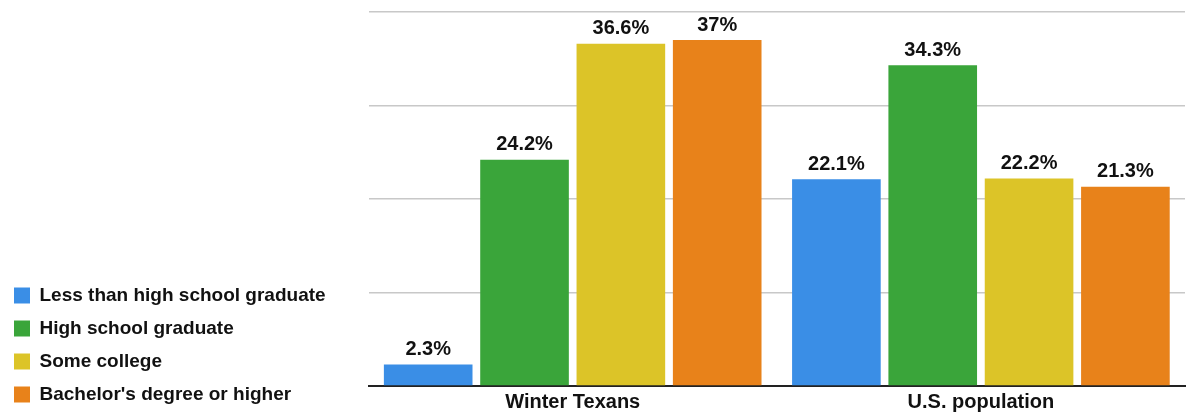 This screenshot has height=420, width=1186. Describe the element at coordinates (165, 393) in the screenshot. I see `legend-label: Bachelor's degree or higher` at that location.